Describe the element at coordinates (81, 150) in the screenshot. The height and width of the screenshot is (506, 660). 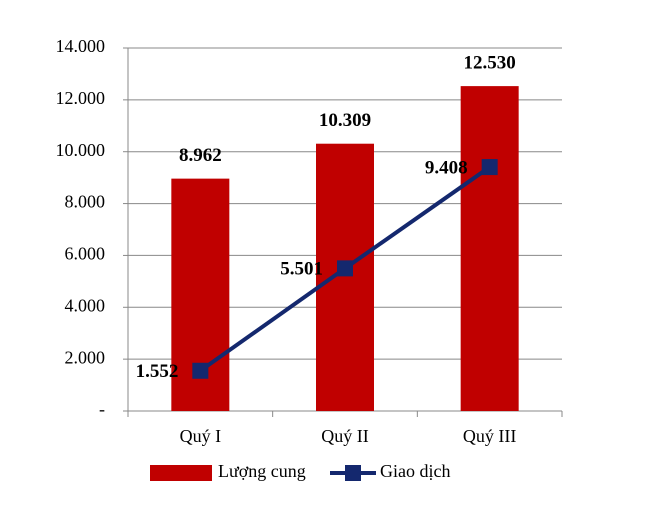
I see `y-tick-label: 10.000` at that location.